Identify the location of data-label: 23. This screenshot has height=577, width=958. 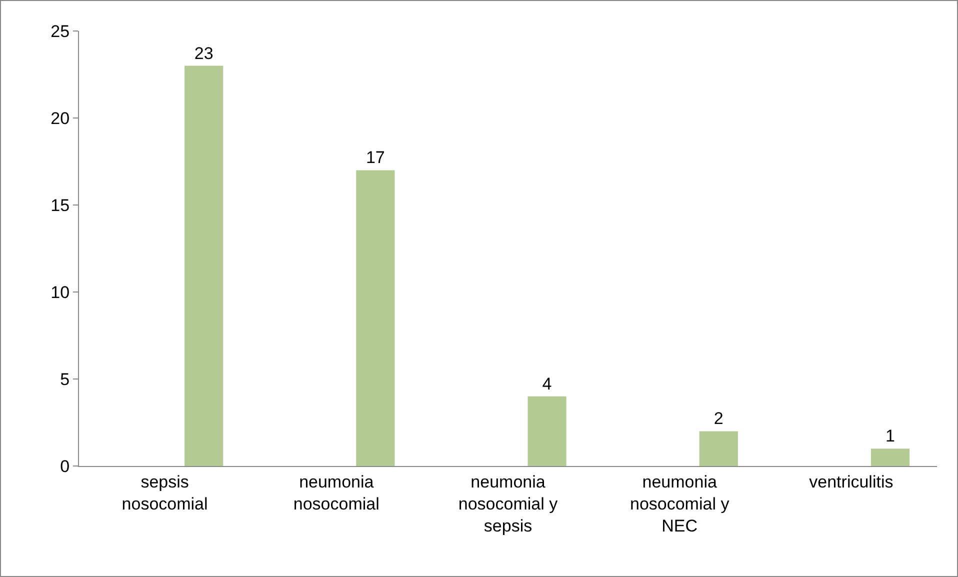
(204, 53).